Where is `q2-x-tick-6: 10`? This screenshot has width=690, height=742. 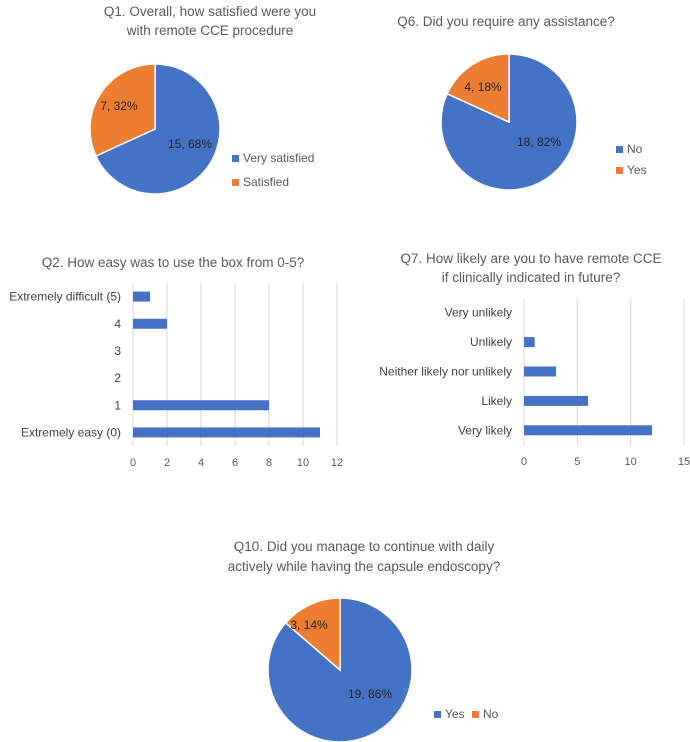 q2-x-tick-6: 10 is located at coordinates (303, 463).